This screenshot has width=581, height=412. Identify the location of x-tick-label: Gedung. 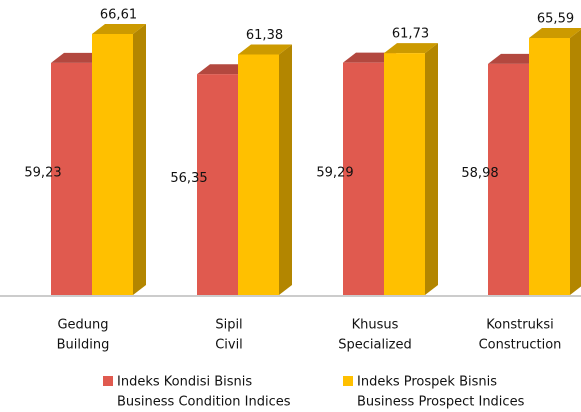
(82, 325).